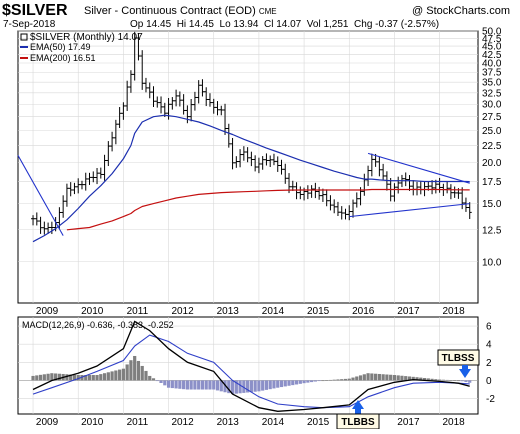 This screenshot has height=434, width=520. What do you see at coordinates (492, 230) in the screenshot?
I see `price-y-tick-label: 12.5` at bounding box center [492, 230].